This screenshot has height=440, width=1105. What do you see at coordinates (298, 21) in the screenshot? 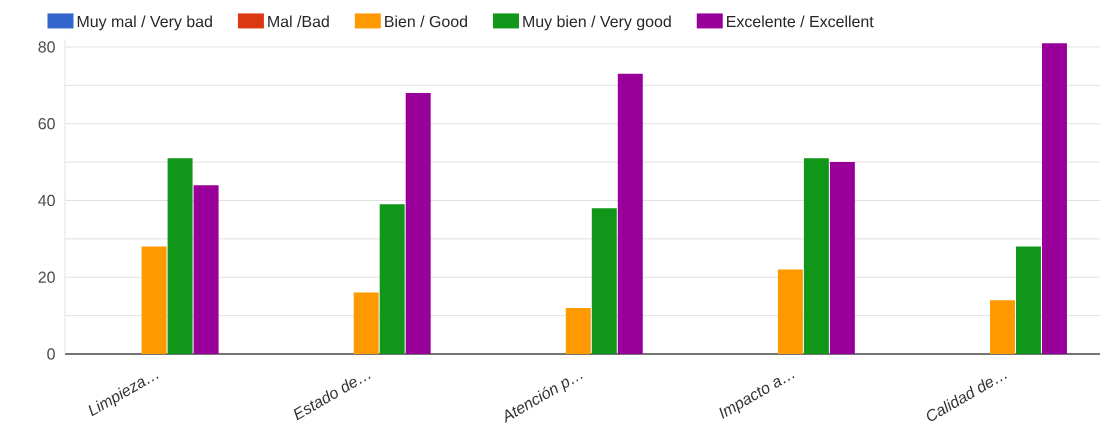
I see `legend-label: Mal /Bad` at bounding box center [298, 21].